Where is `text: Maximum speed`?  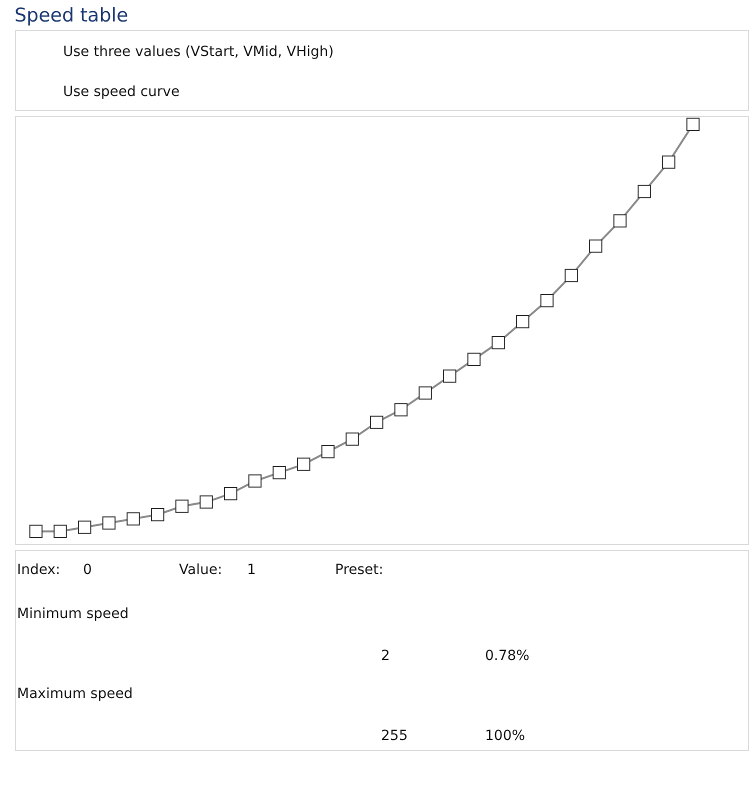 text: Maximum speed is located at coordinates (75, 694).